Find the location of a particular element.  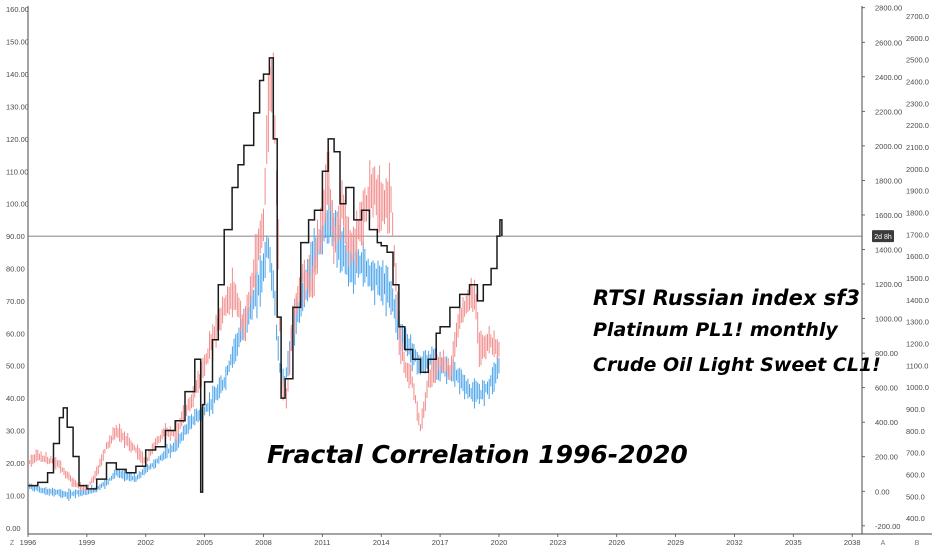

right-b-tick-label: 2500.0 is located at coordinates (917, 60).